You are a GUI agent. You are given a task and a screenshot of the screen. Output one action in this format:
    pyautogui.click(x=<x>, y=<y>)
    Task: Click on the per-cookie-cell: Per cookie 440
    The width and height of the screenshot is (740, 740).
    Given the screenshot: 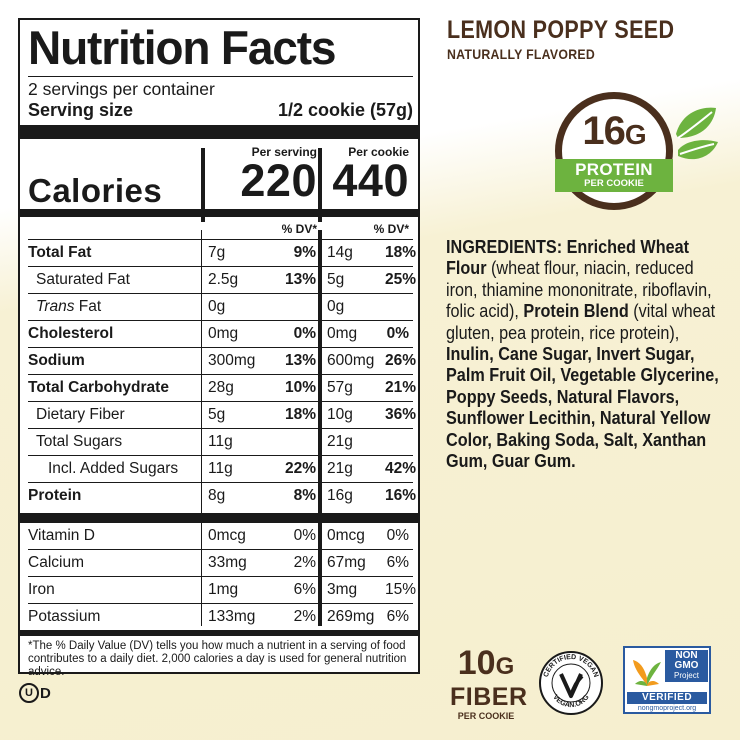 What is the action you would take?
    pyautogui.click(x=367, y=174)
    